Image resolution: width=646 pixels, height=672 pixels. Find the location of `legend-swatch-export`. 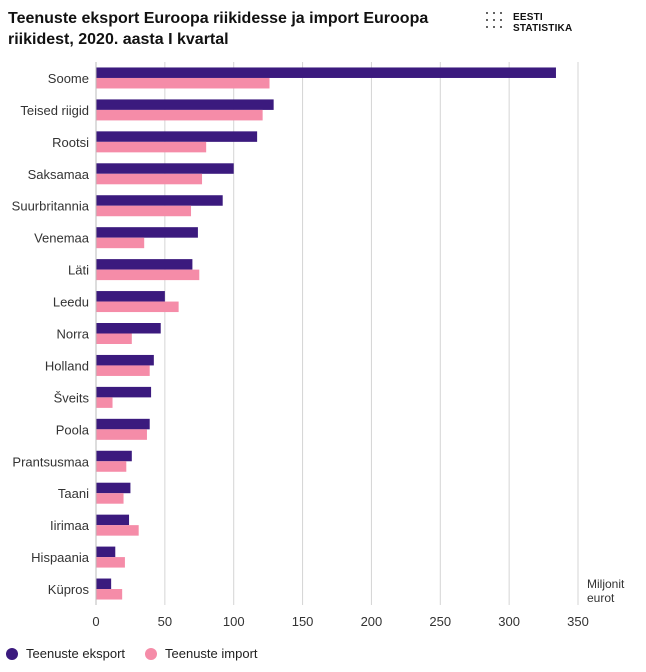

legend-swatch-export is located at coordinates (12, 653).